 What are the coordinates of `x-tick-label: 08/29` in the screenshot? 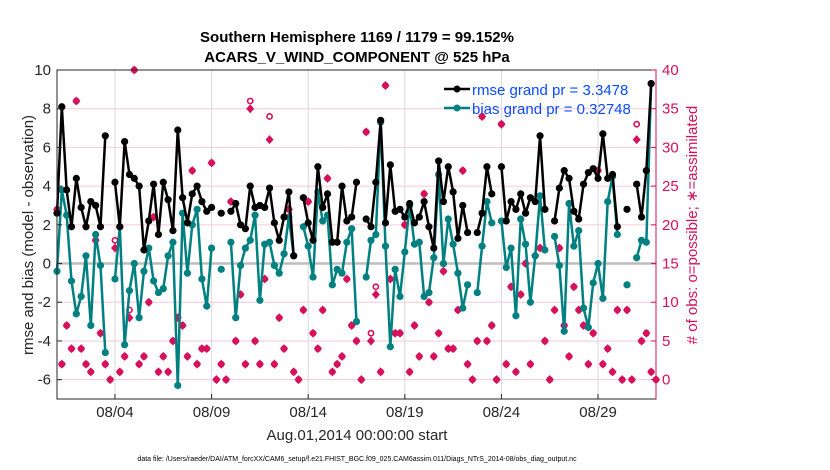 It's located at (598, 412).